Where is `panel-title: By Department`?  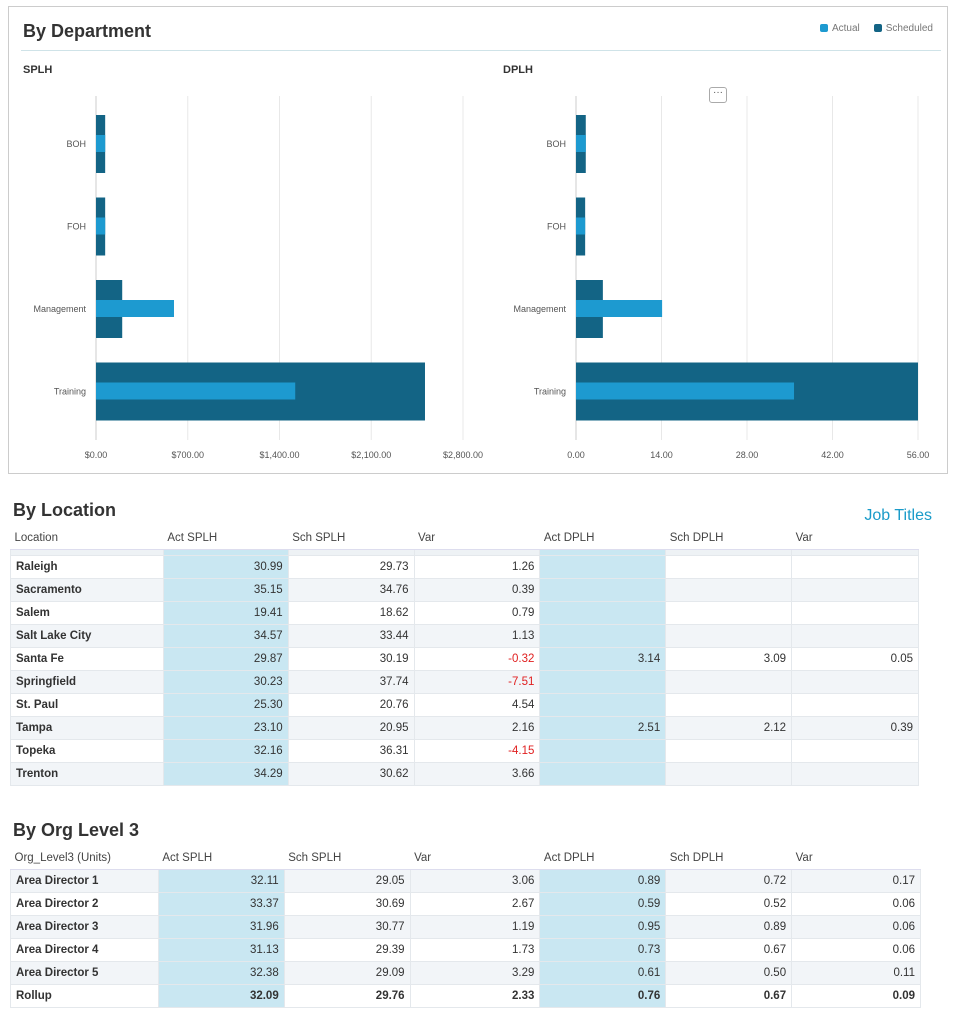
panel-title: By Department is located at coordinates (87, 31).